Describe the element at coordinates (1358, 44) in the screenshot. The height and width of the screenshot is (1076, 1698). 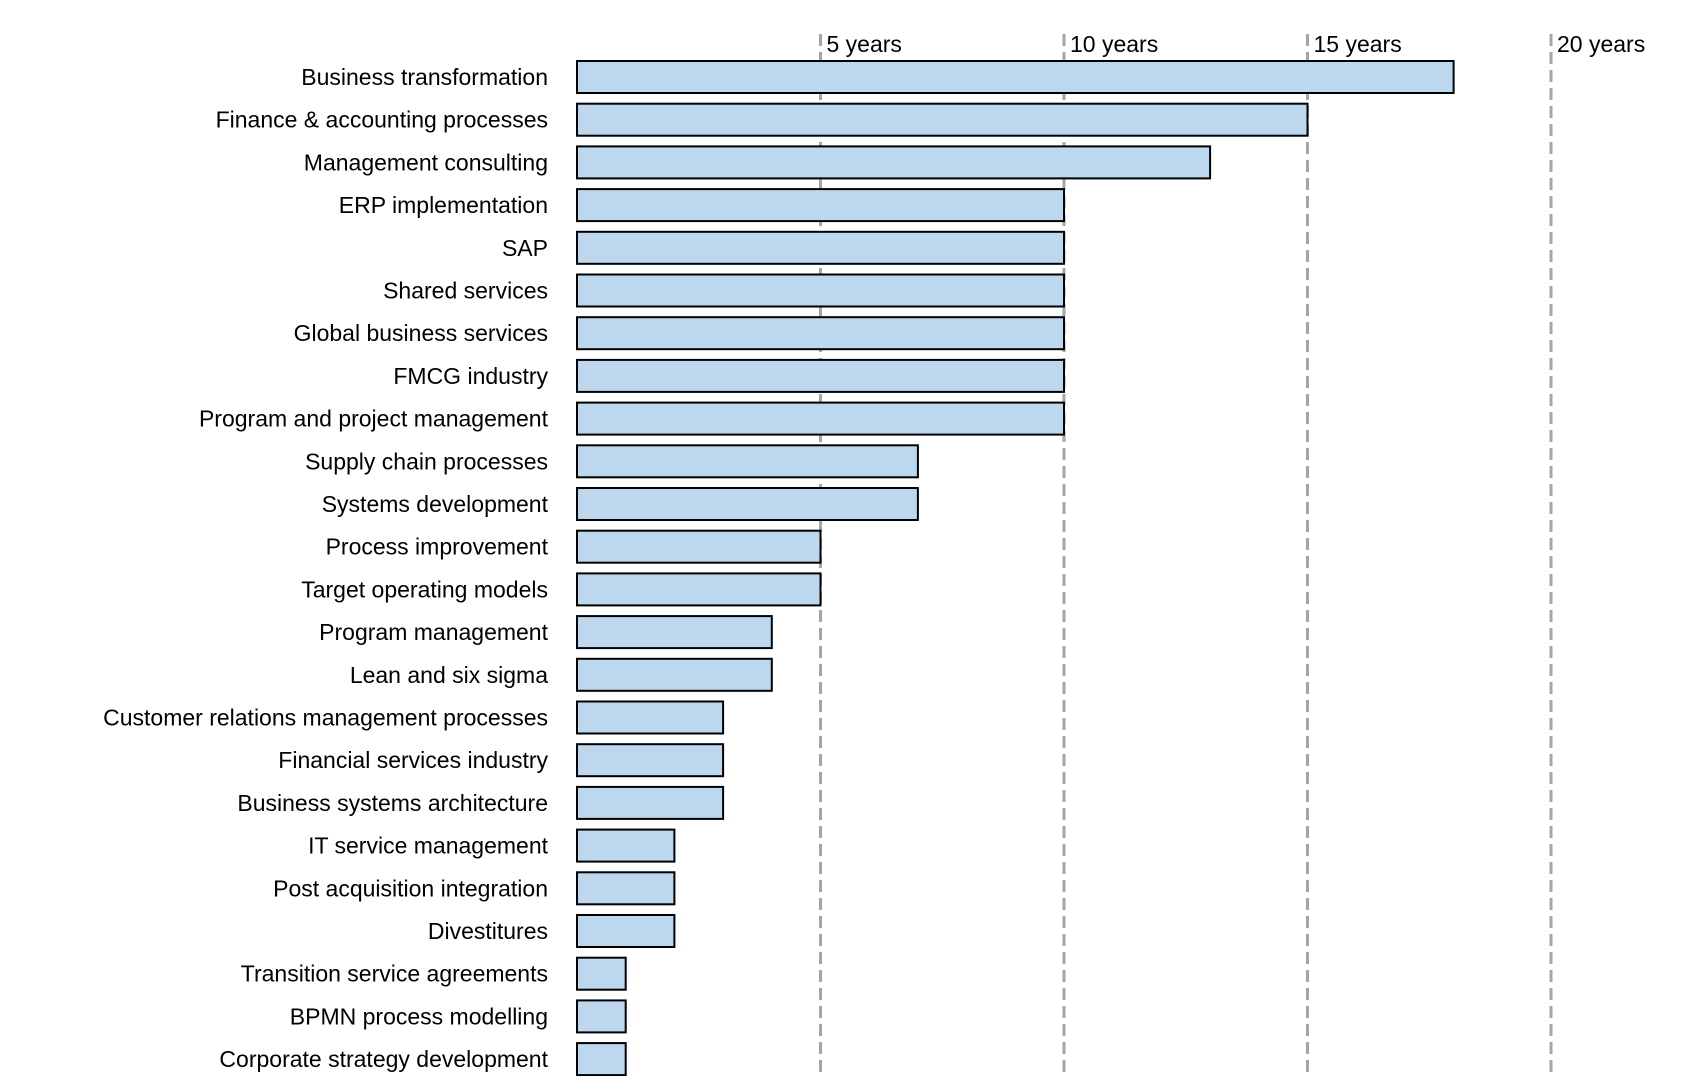
I see `tick-label-15: 15 years` at that location.